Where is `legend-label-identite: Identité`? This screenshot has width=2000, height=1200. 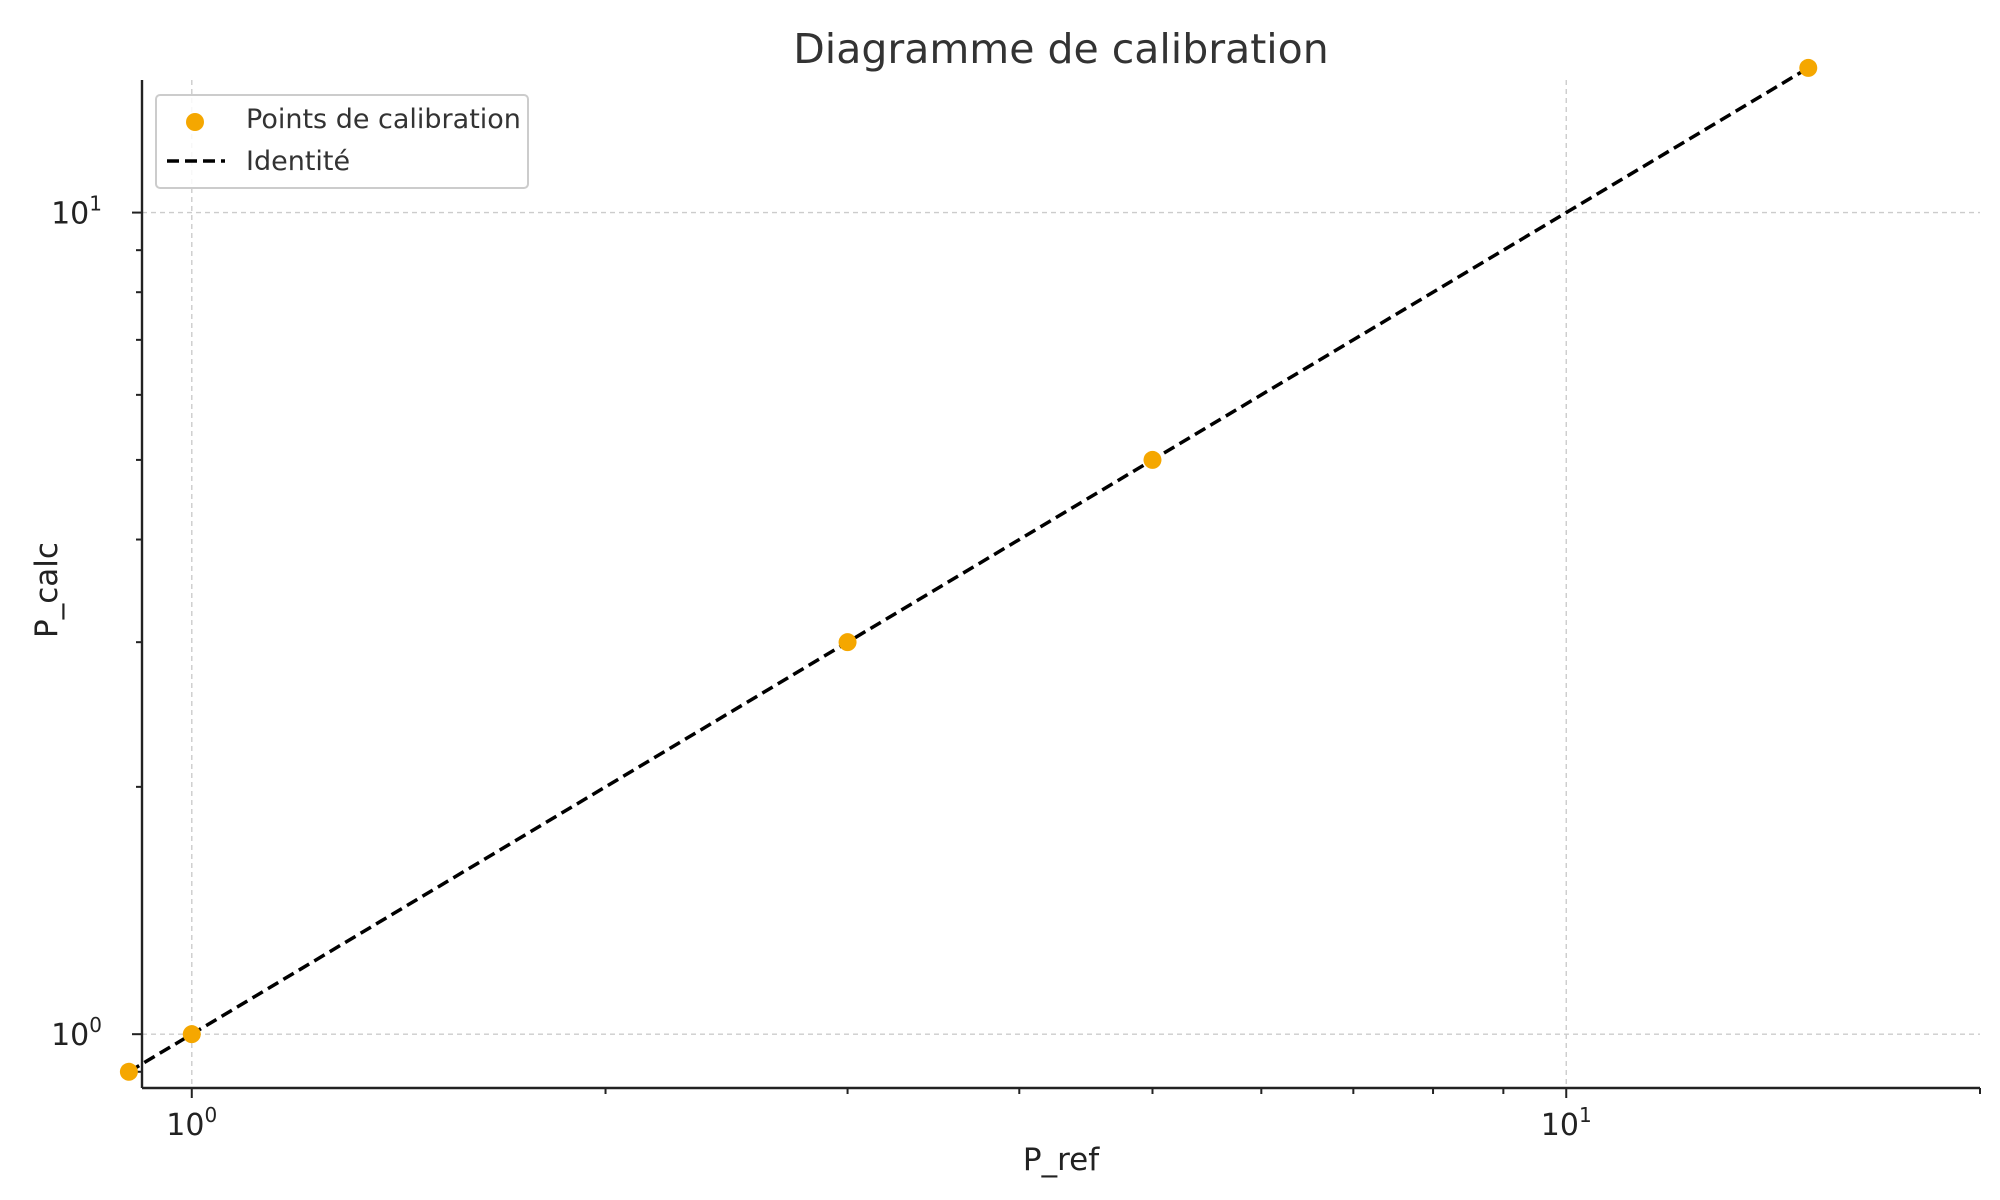 legend-label-identite: Identité is located at coordinates (298, 161).